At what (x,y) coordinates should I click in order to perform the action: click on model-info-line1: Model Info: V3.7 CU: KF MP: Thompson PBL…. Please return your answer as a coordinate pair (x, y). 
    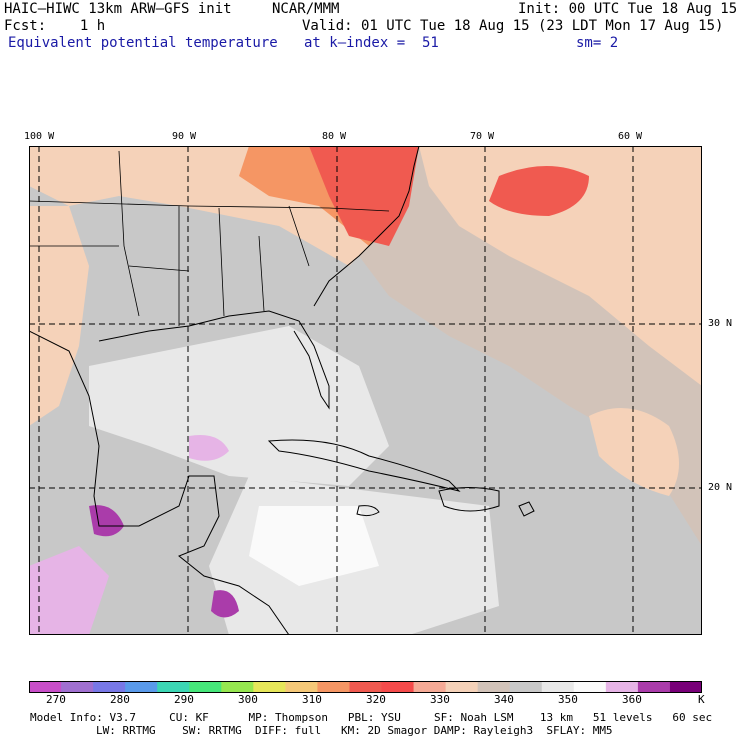
    Looking at the image, I should click on (371, 717).